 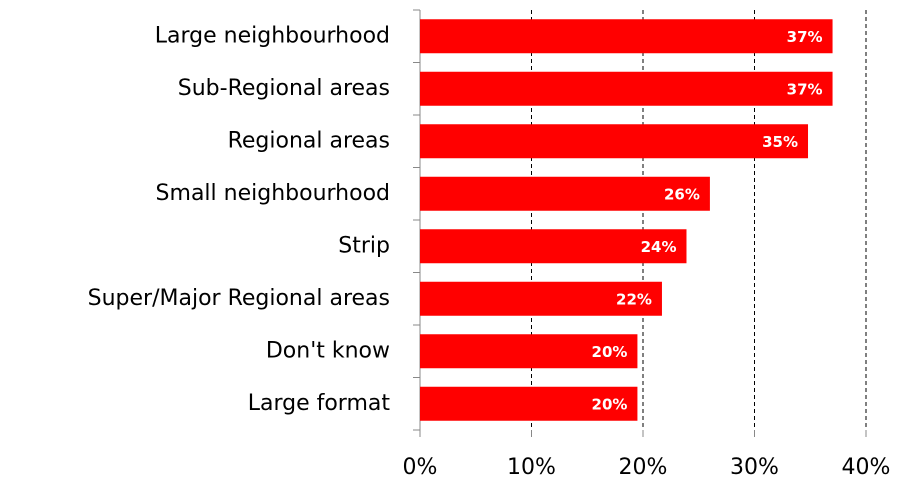 I want to click on x-tick-label: 30%, so click(x=754, y=467).